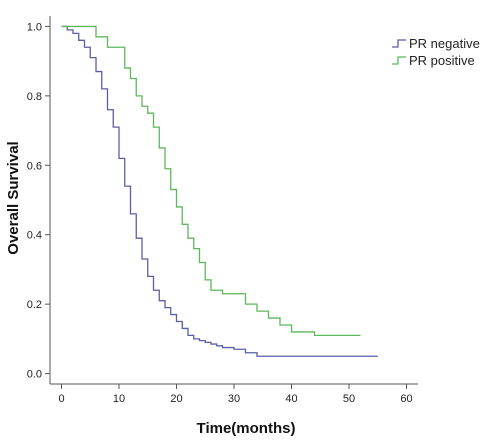 Image resolution: width=500 pixels, height=448 pixels. Describe the element at coordinates (34, 236) in the screenshot. I see `y-tick-label: 0.4` at that location.